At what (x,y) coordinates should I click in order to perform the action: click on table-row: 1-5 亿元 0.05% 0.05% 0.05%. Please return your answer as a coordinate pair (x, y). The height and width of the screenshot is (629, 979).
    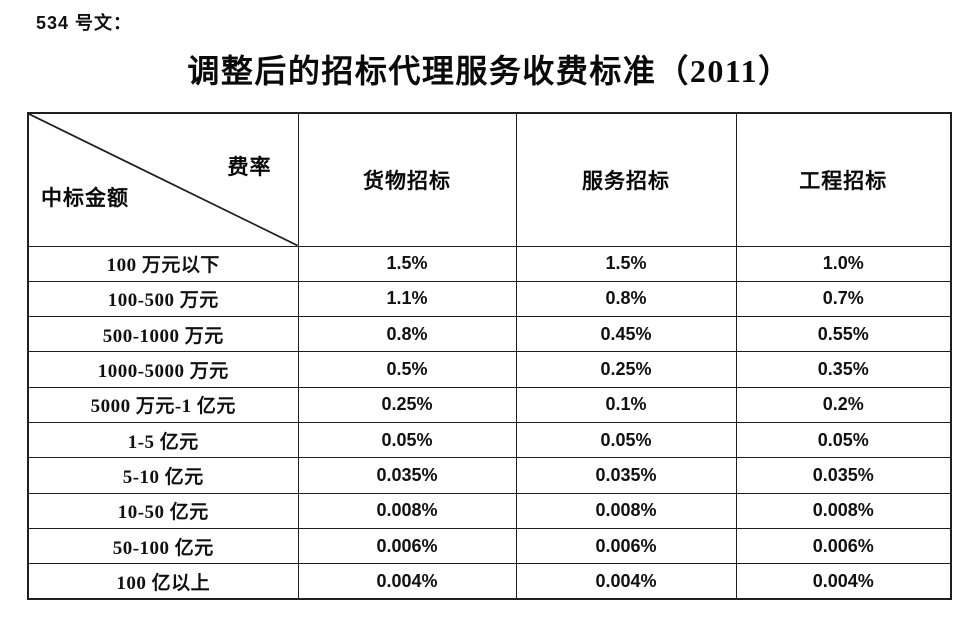
    Looking at the image, I should click on (489, 440).